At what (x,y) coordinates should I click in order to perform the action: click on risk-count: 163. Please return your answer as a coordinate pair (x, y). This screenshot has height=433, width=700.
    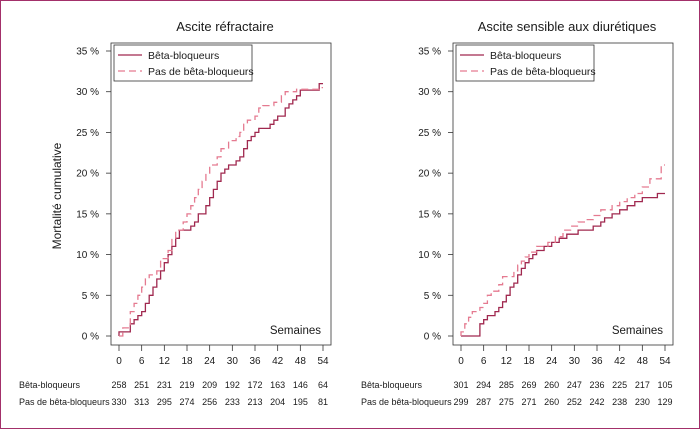
    Looking at the image, I should click on (277, 385).